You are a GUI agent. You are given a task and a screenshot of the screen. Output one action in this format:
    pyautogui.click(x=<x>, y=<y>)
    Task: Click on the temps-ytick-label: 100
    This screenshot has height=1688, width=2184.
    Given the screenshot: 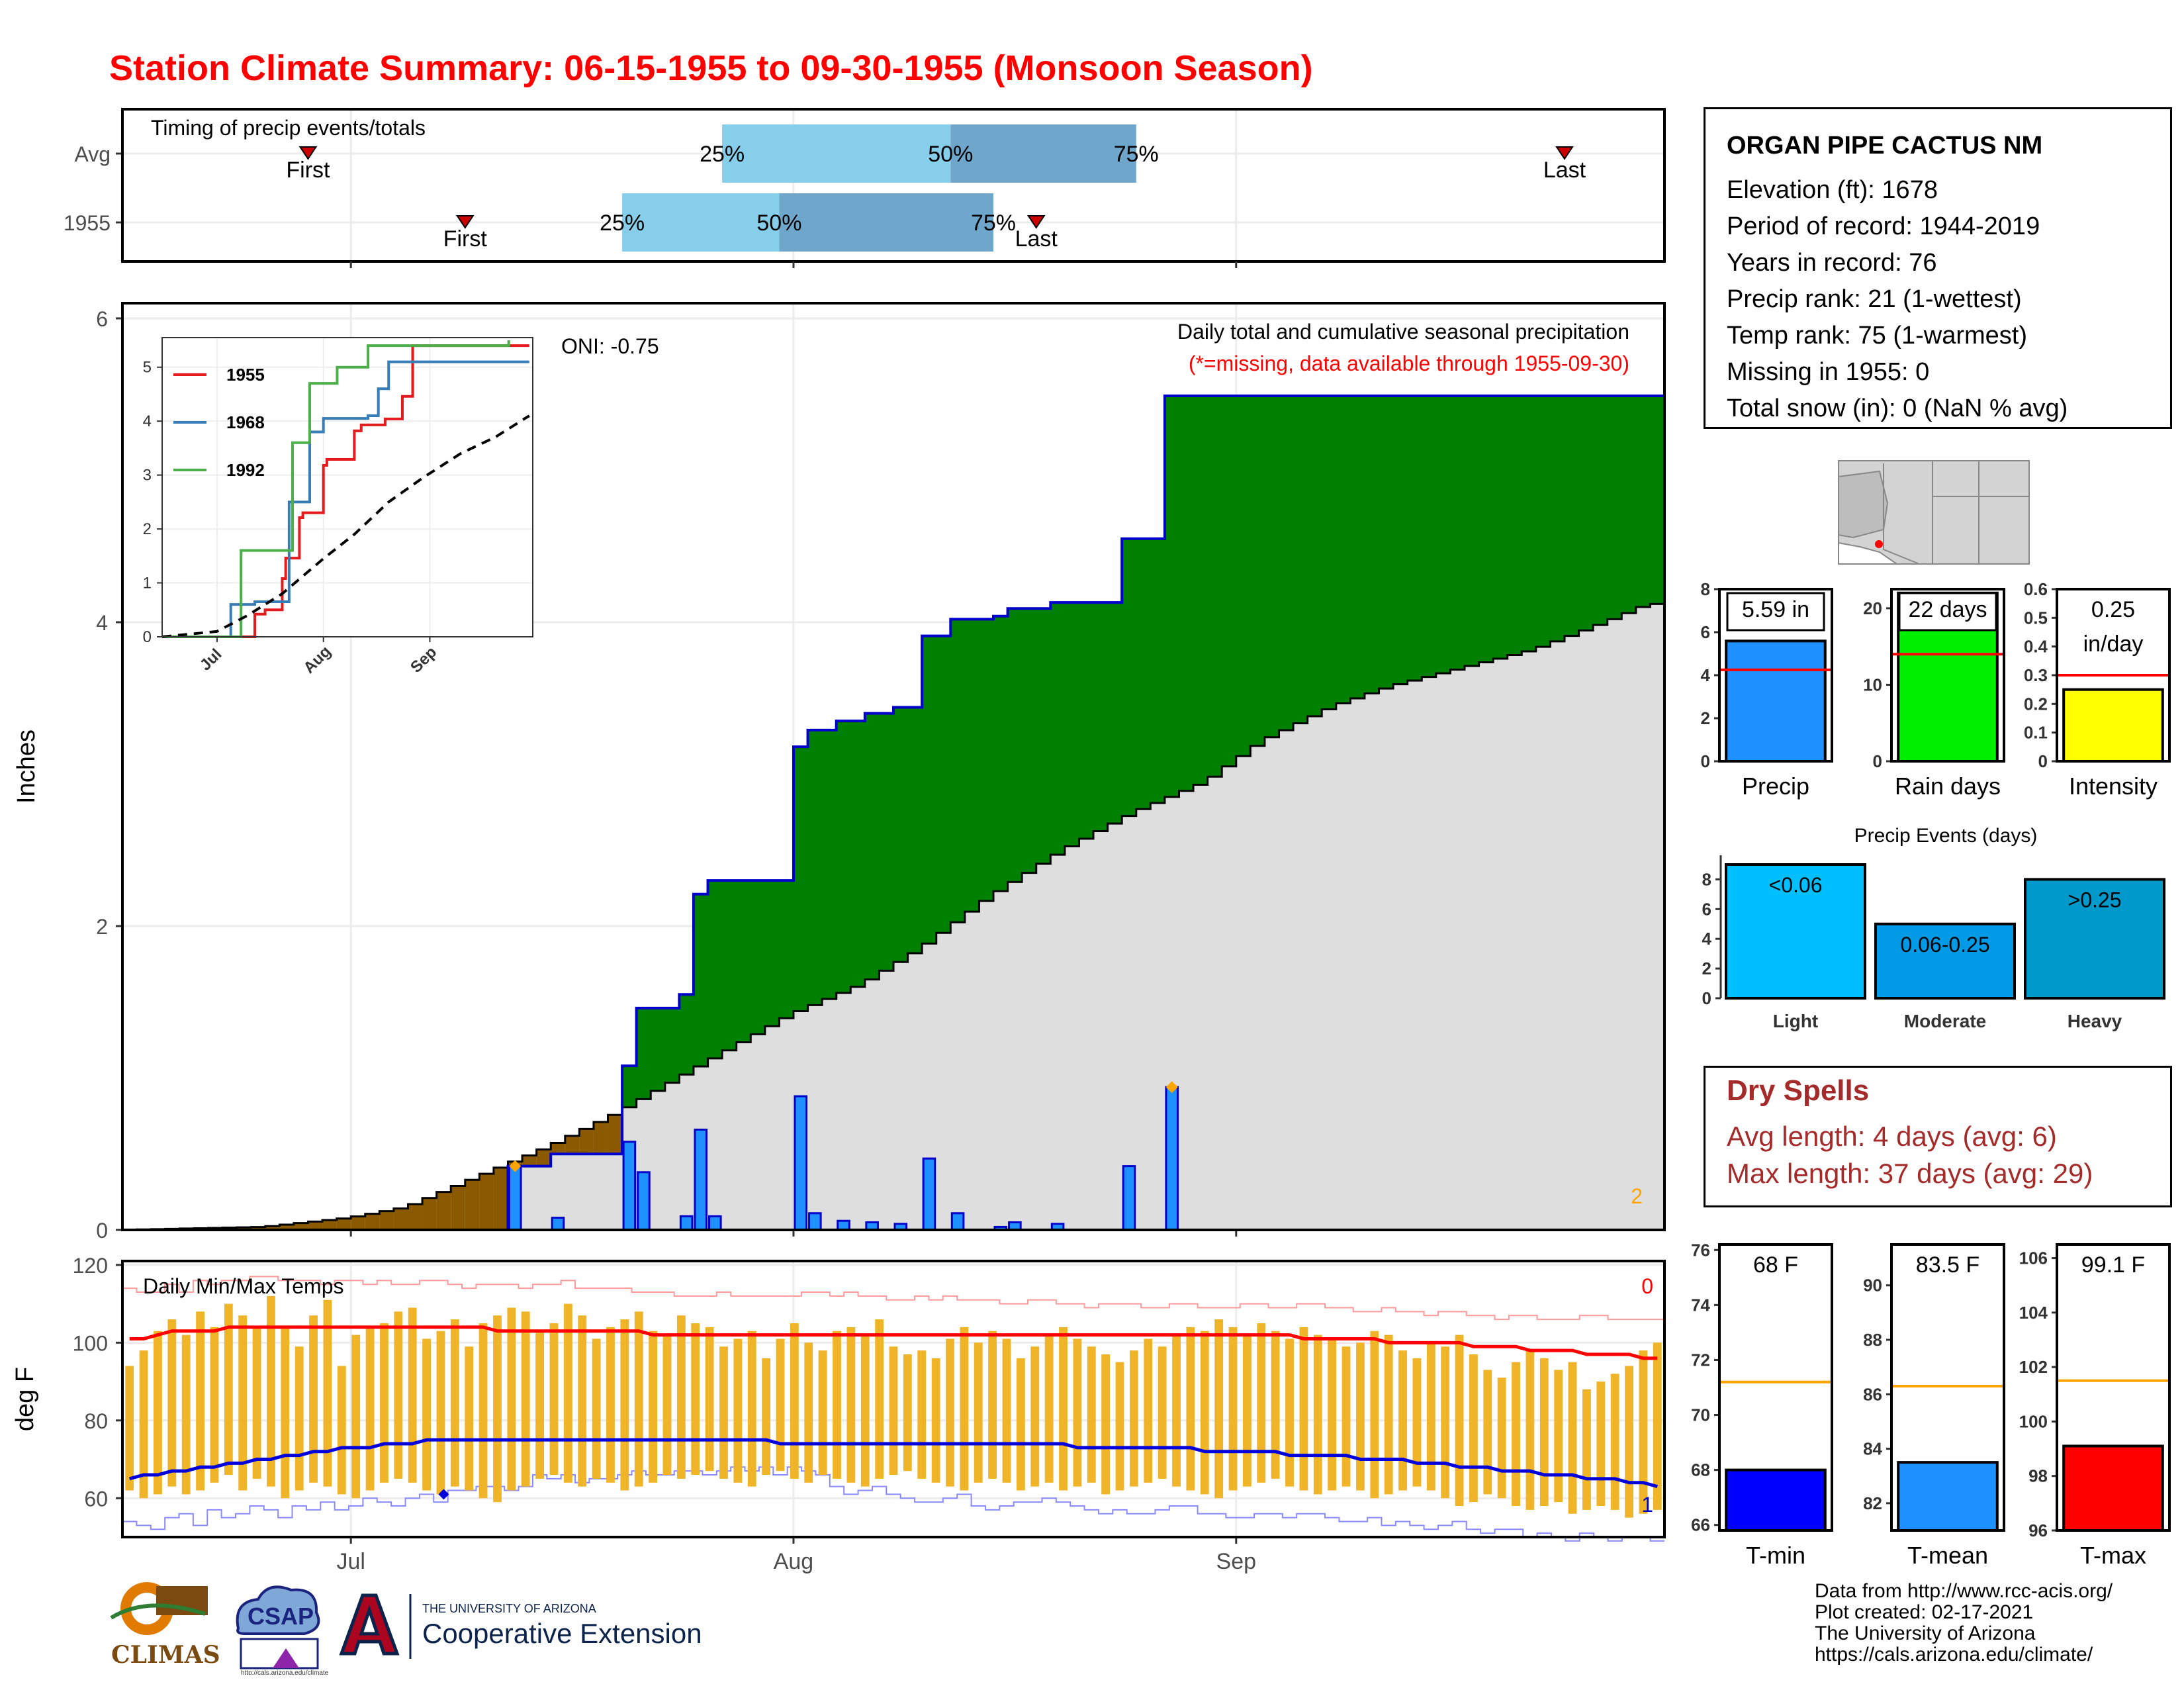 What is the action you would take?
    pyautogui.click(x=90, y=1343)
    